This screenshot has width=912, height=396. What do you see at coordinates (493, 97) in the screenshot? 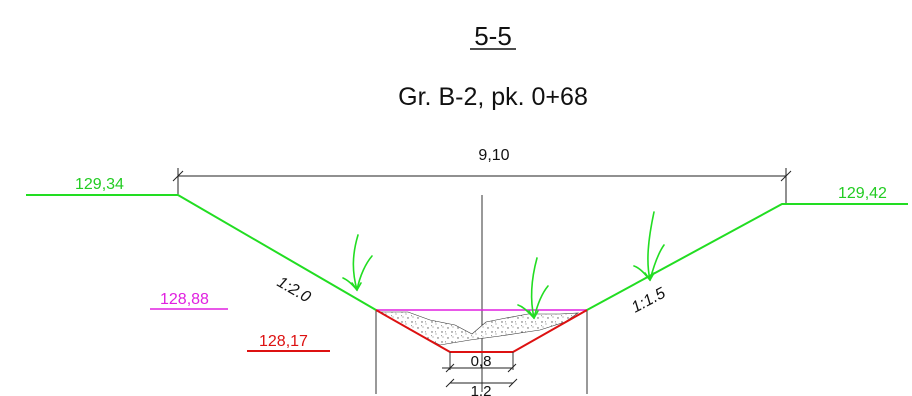
I see `section-subtitle: Gr. B-2, pk. 0+68` at bounding box center [493, 97].